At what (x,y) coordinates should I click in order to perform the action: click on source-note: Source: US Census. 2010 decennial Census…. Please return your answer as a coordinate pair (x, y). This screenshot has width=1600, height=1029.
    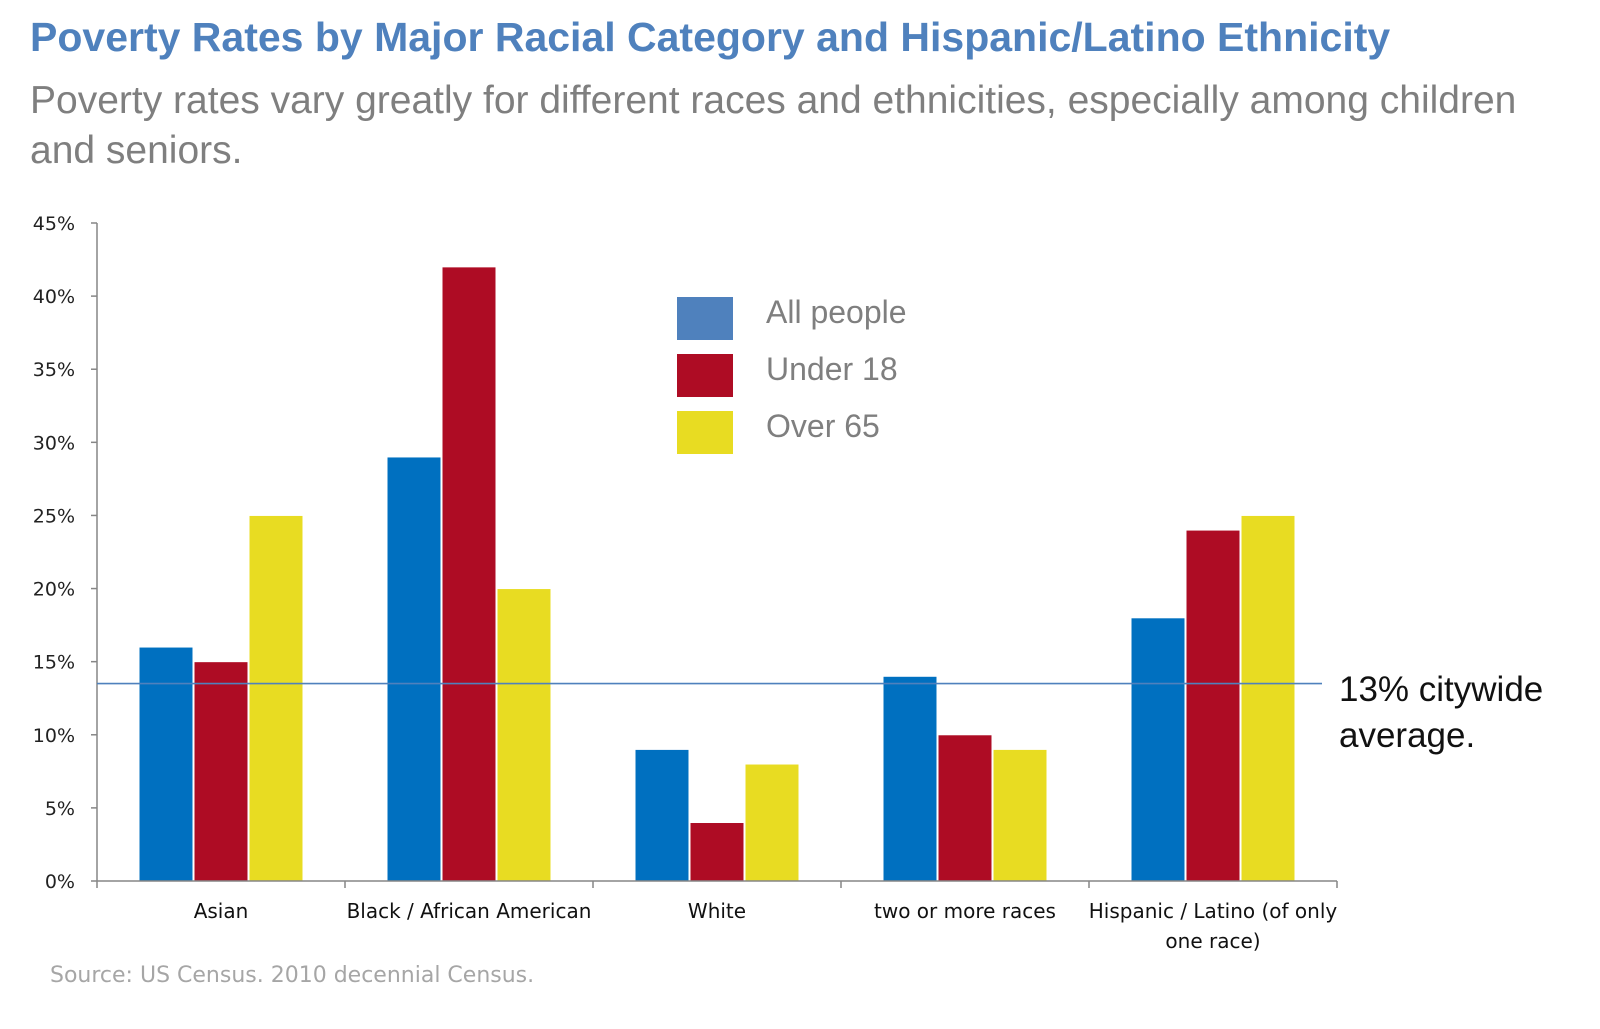
    Looking at the image, I should click on (292, 975).